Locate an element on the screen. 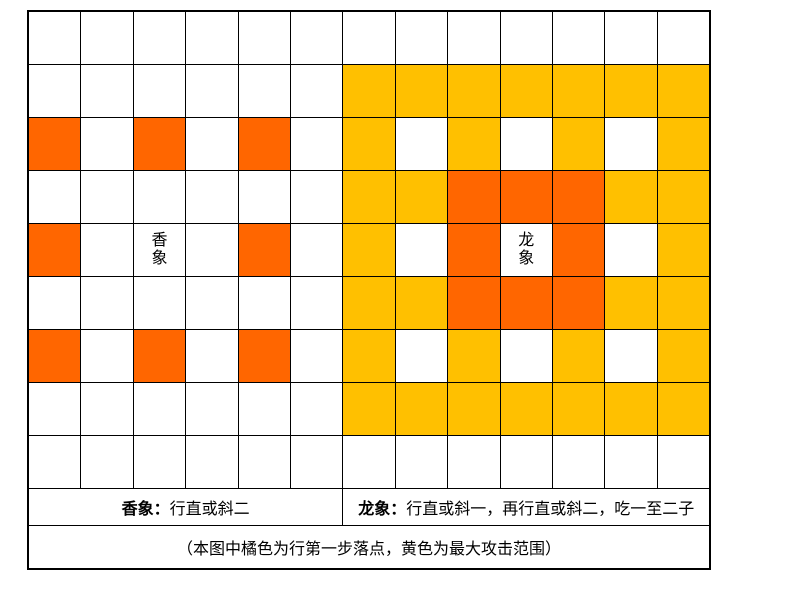 This screenshot has height=607, width=795. long-caption-label: 龙象： is located at coordinates (382, 509).